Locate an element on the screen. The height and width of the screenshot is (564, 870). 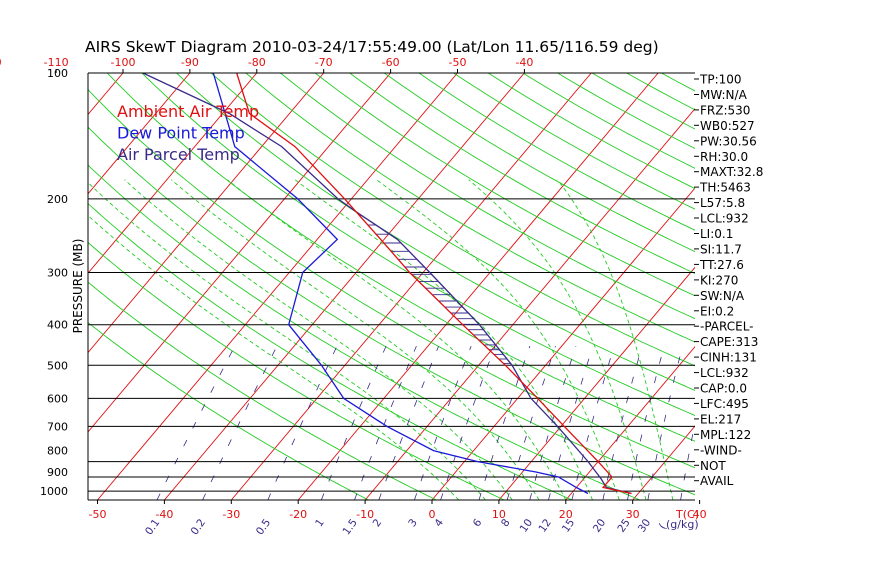
index-panel-item: NOT is located at coordinates (713, 466).